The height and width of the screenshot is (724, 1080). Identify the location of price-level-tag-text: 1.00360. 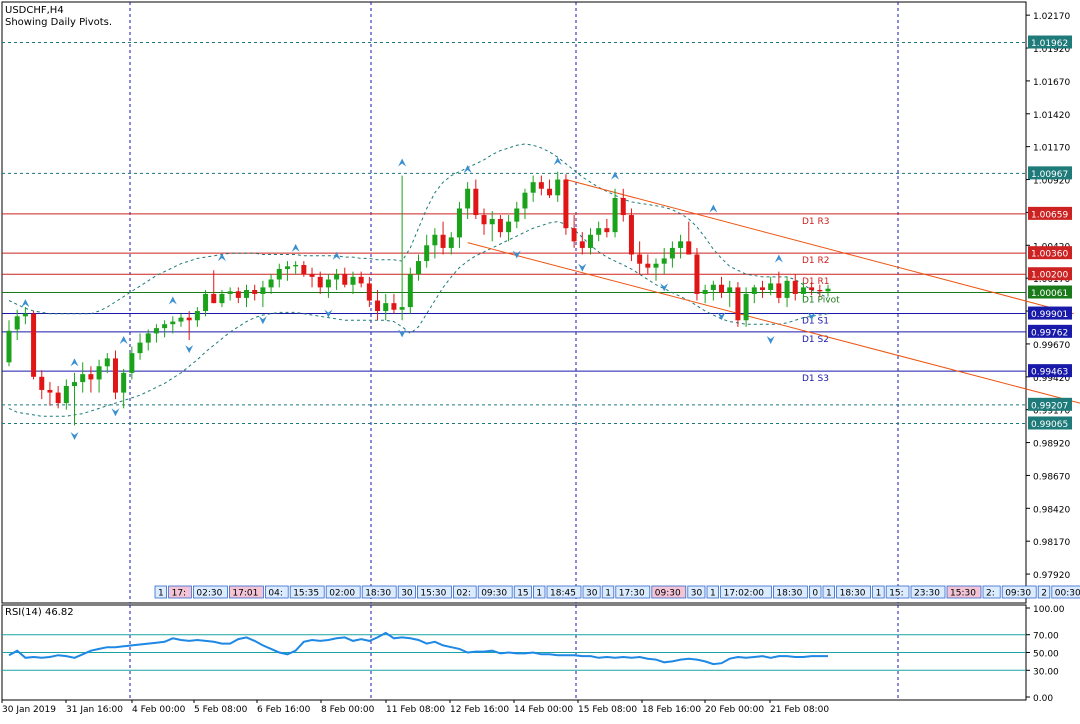
(1049, 255).